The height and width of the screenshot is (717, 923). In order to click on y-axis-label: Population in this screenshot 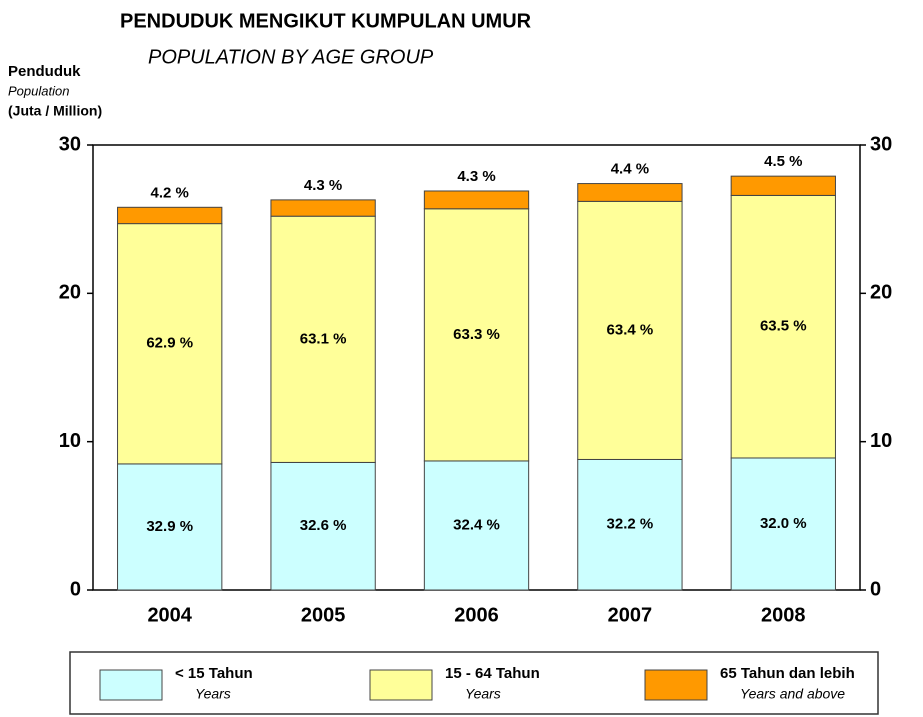, I will do `click(38, 90)`.